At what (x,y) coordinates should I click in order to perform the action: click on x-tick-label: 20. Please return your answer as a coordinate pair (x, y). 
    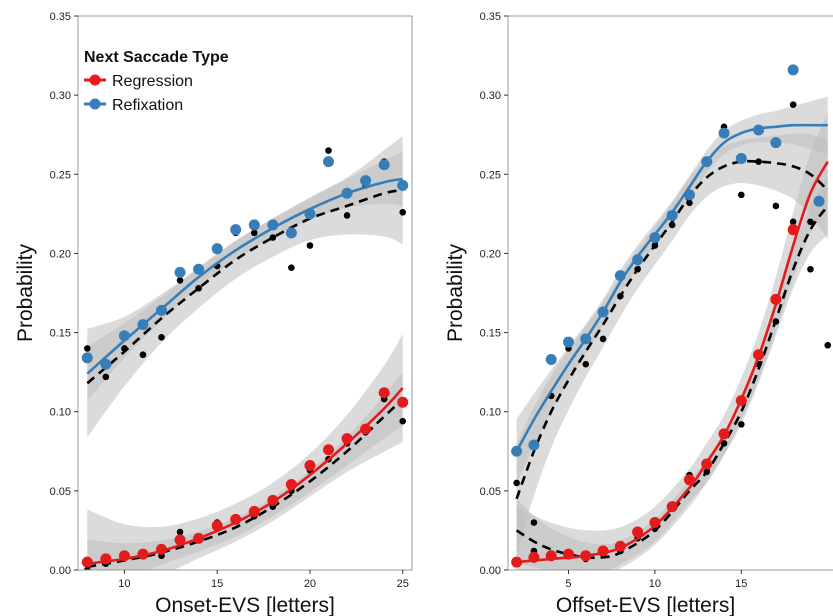
    Looking at the image, I should click on (310, 584).